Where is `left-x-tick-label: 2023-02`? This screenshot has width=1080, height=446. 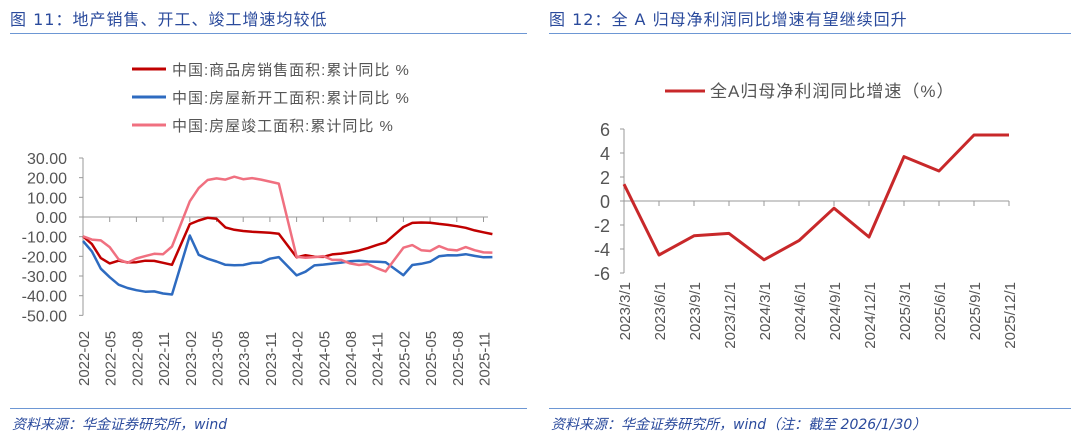 left-x-tick-label: 2023-02 is located at coordinates (191, 358).